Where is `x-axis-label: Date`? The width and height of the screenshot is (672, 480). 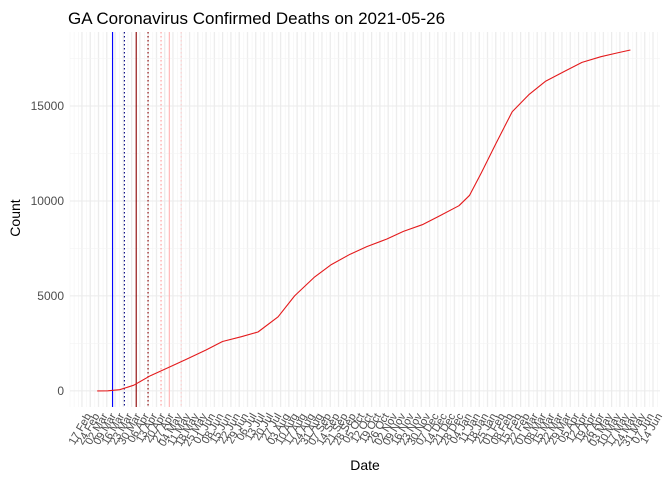 x-axis-label: Date is located at coordinates (365, 465).